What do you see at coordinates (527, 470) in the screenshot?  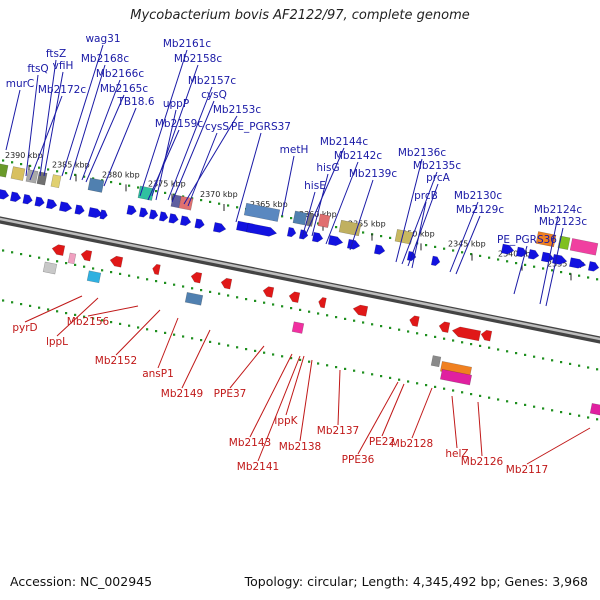 I see `bottom-gene-label: Mb2117` at bounding box center [527, 470].